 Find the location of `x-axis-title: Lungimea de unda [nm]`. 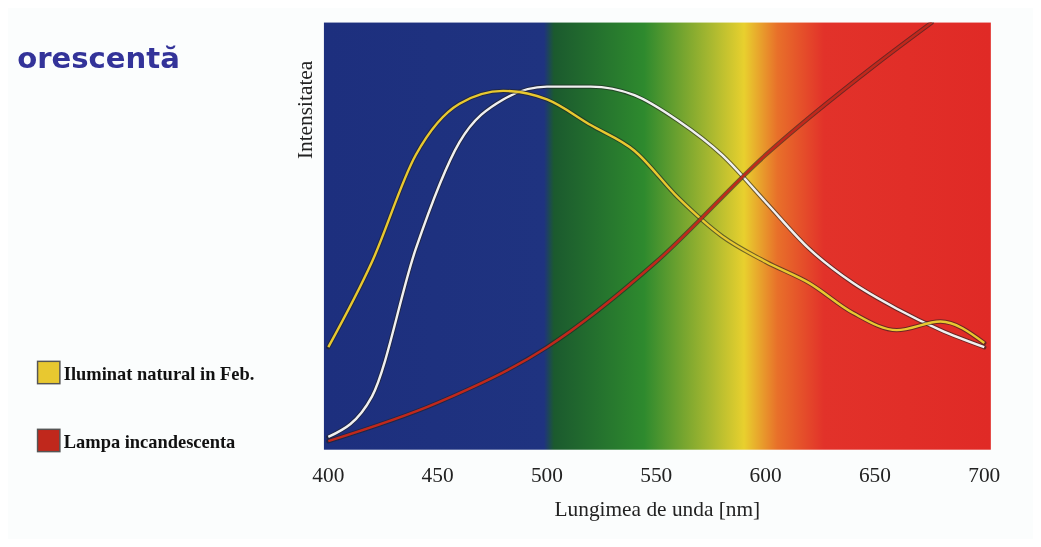

x-axis-title: Lungimea de unda [nm] is located at coordinates (657, 508).